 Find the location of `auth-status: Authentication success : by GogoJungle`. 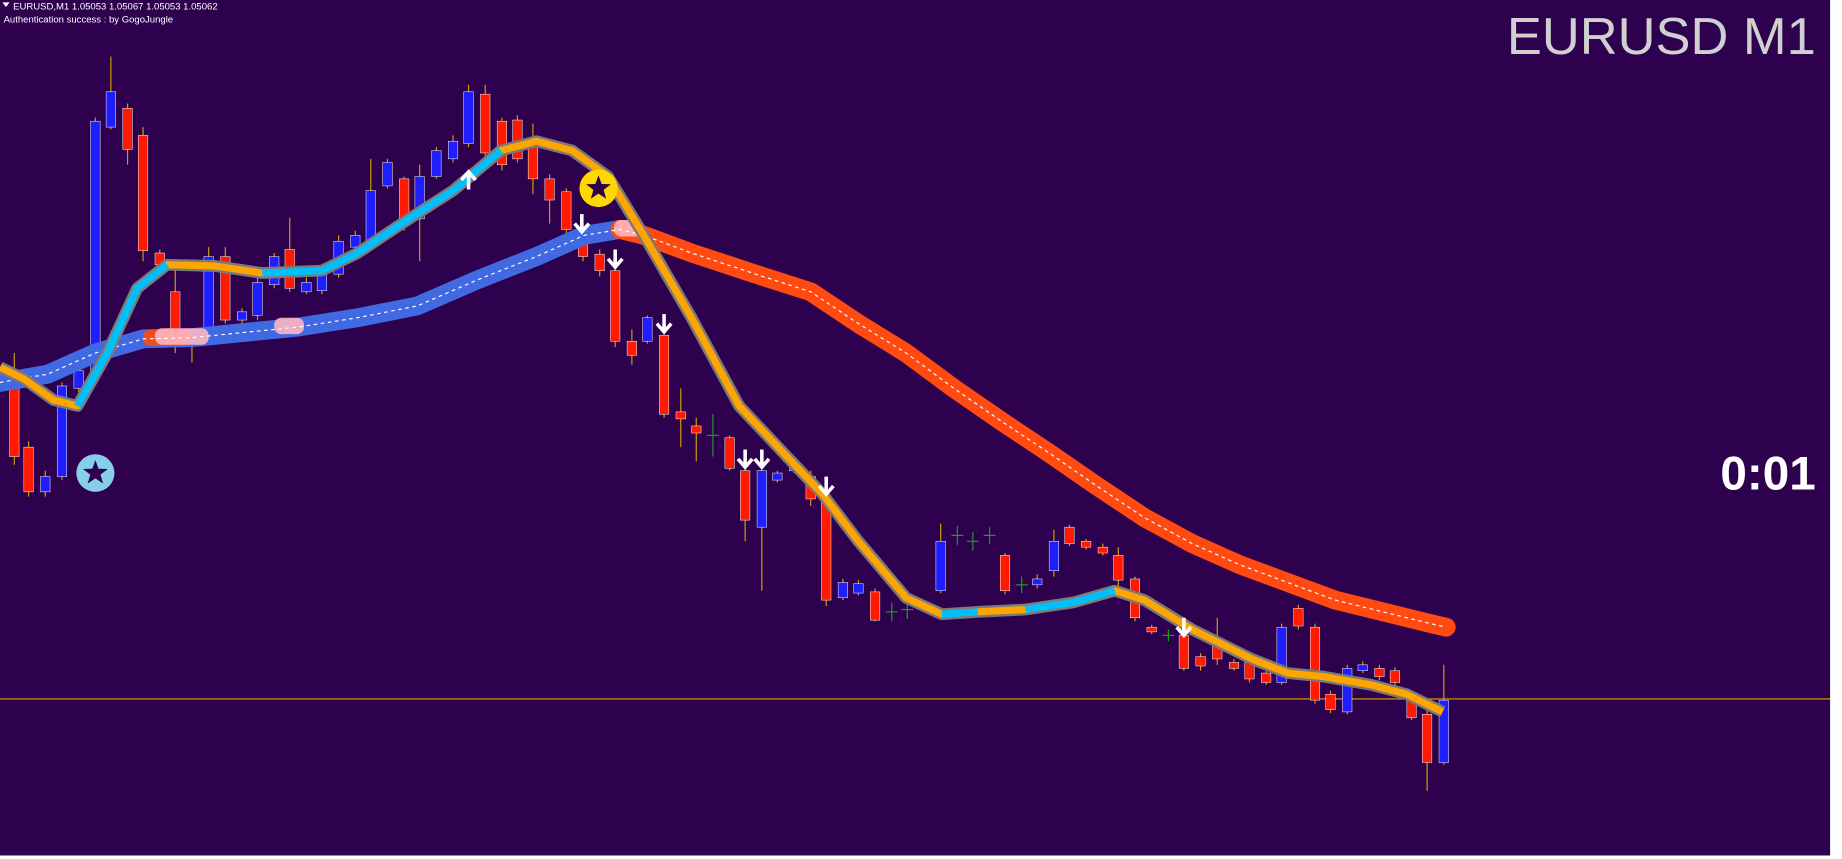

auth-status: Authentication success : by GogoJungle is located at coordinates (89, 19).